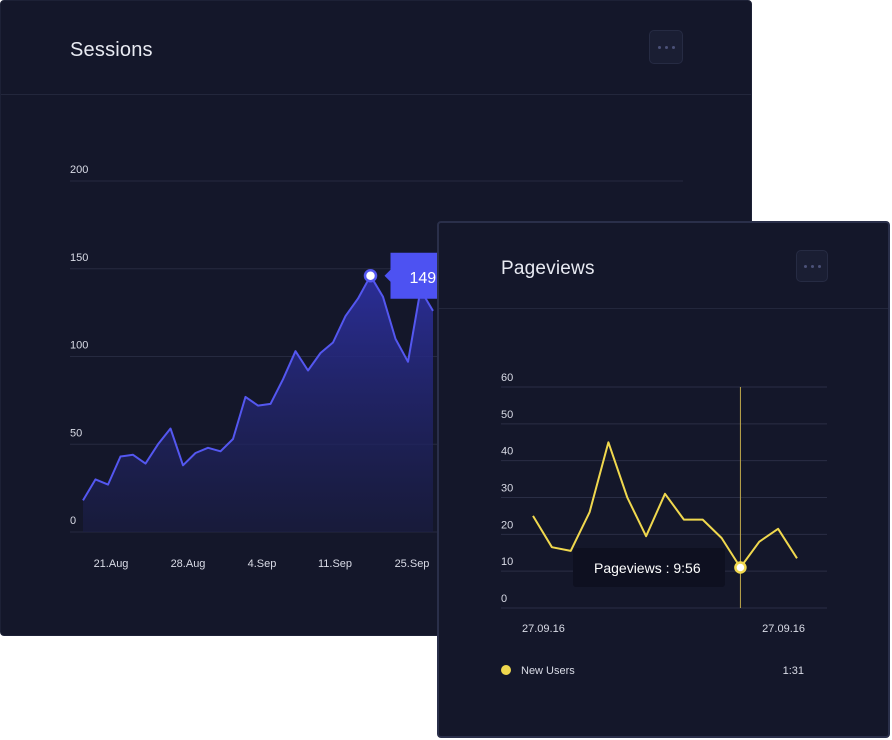  What do you see at coordinates (507, 378) in the screenshot?
I see `pageviews-ytick-label: 60` at bounding box center [507, 378].